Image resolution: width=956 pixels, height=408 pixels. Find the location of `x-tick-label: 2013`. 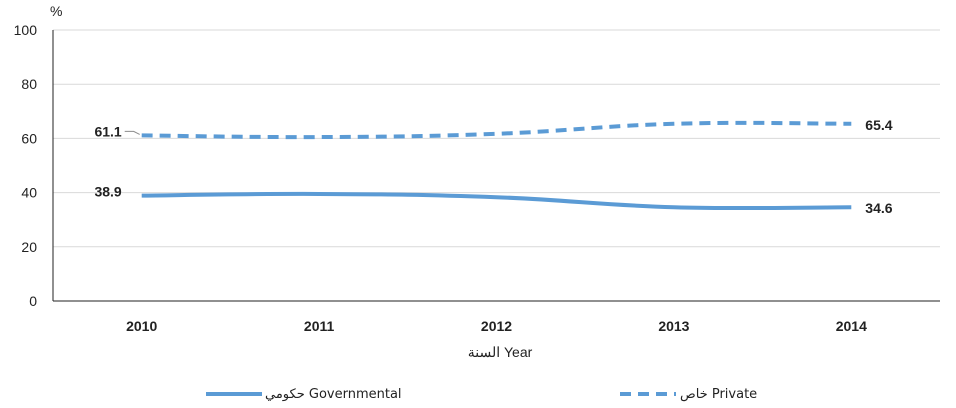

x-tick-label: 2013 is located at coordinates (673, 326).